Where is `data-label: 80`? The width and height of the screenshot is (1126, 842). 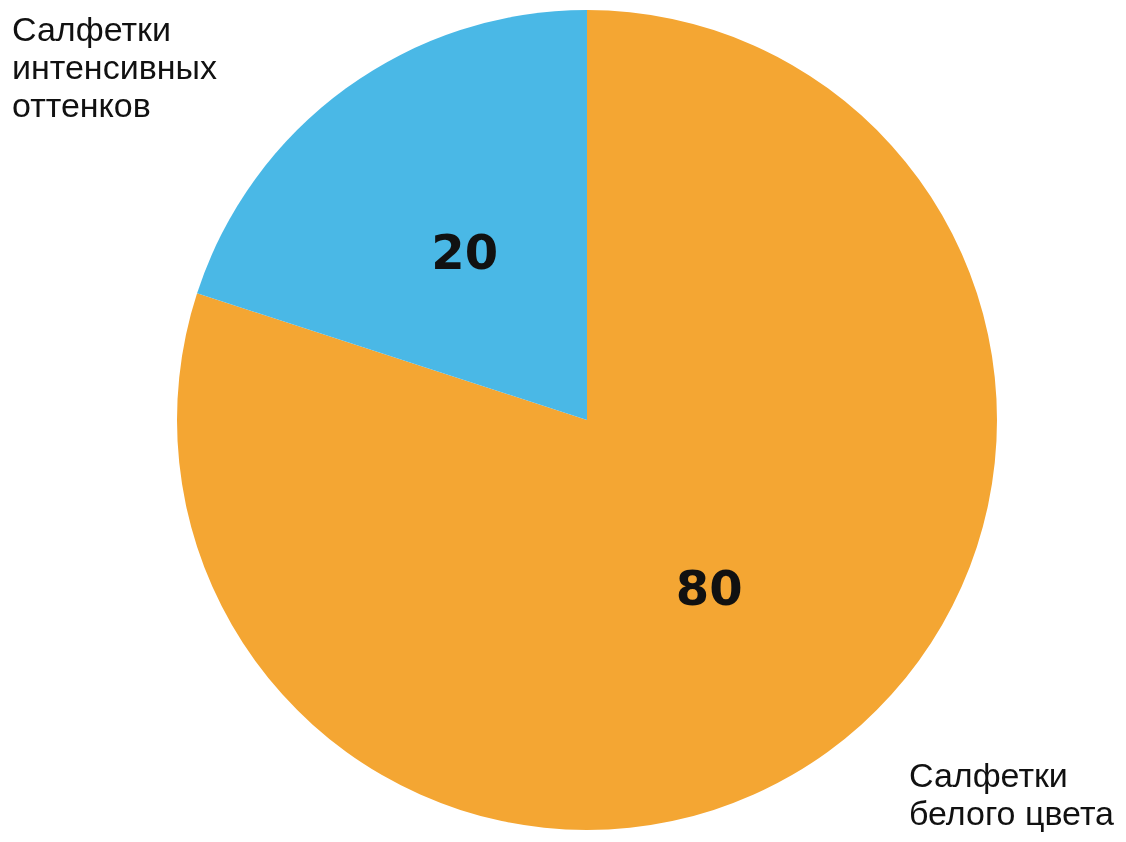 data-label: 80 is located at coordinates (709, 588).